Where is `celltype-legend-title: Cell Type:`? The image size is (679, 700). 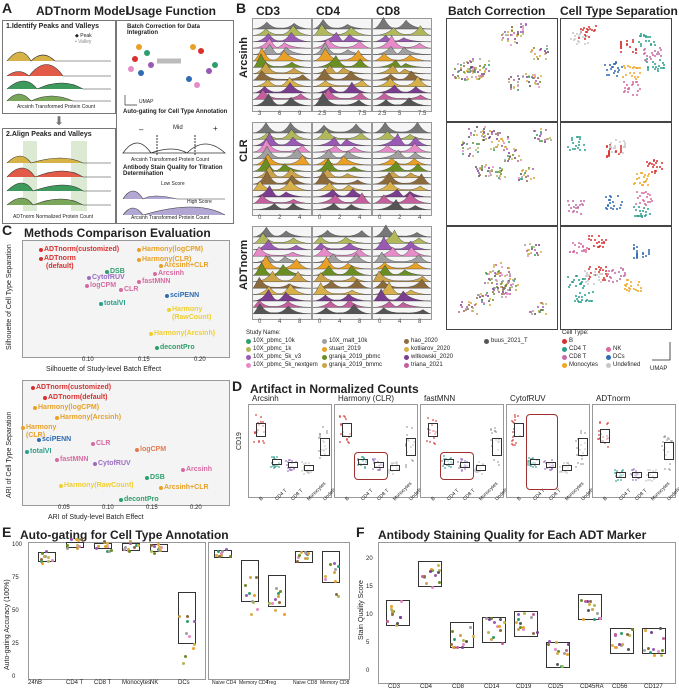 celltype-legend-title: Cell Type: is located at coordinates (575, 333).